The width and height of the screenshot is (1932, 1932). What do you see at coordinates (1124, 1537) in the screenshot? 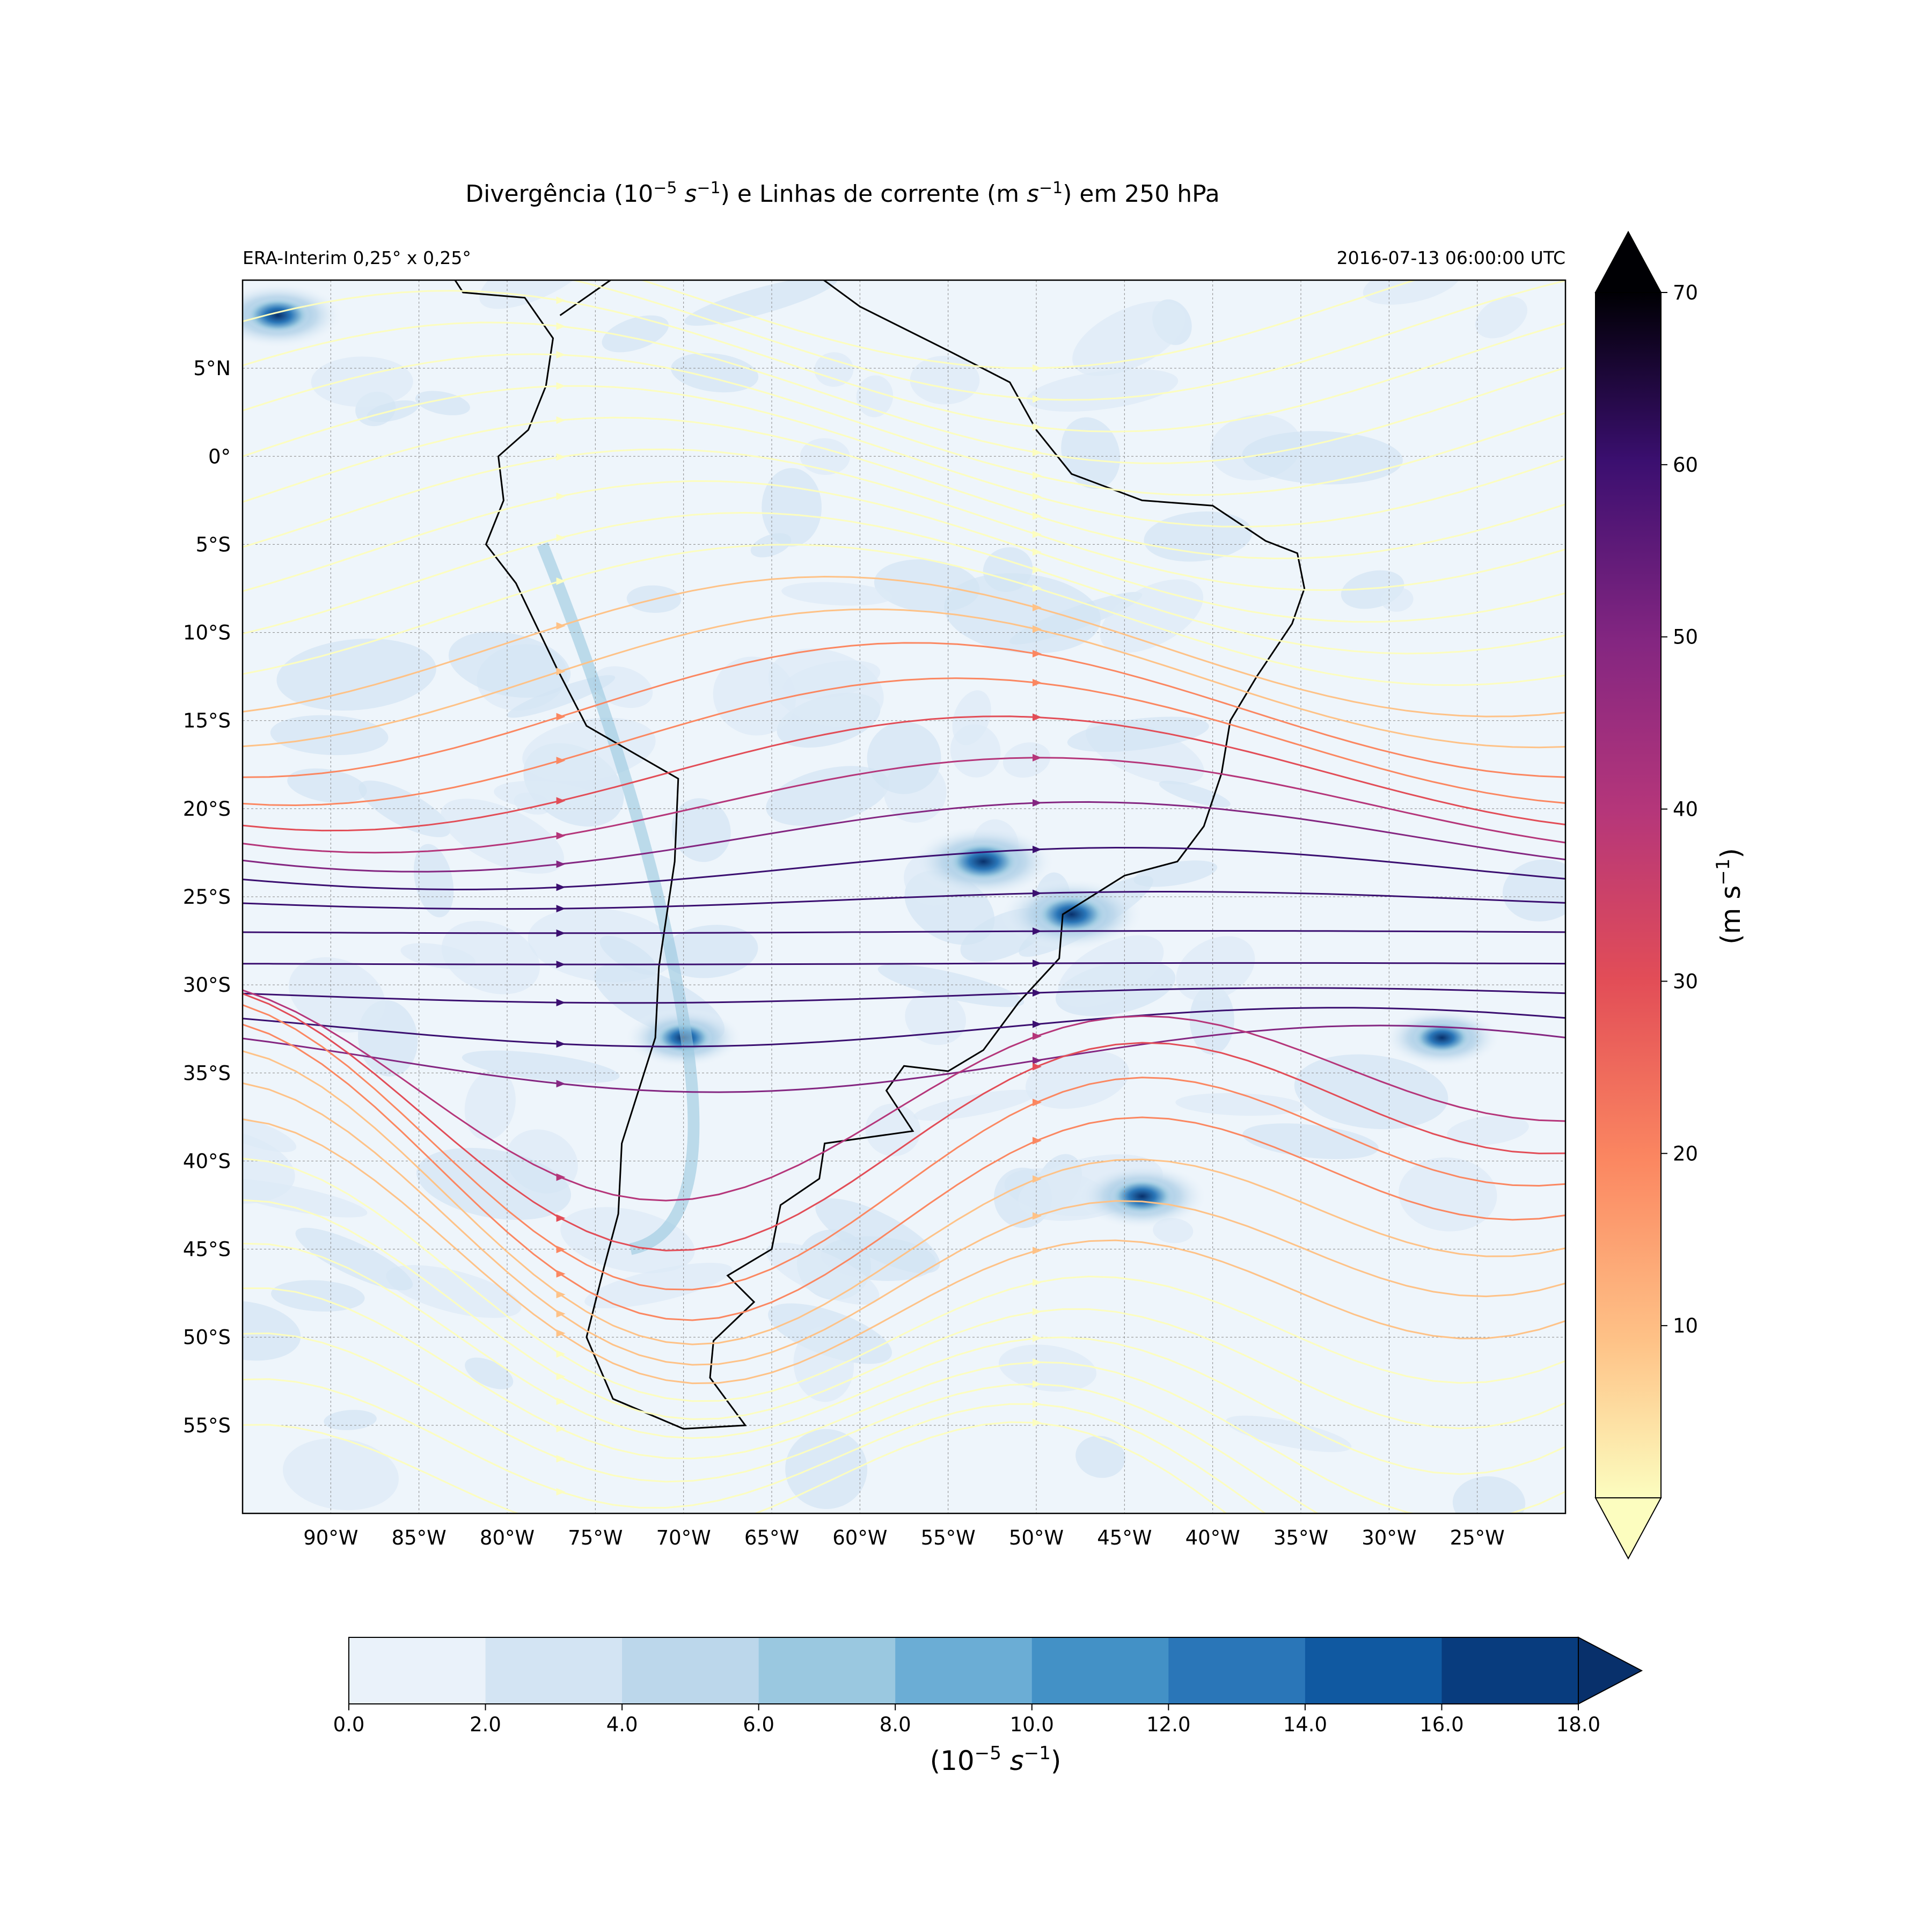
I see `lon-tick-label: 45°W` at bounding box center [1124, 1537].